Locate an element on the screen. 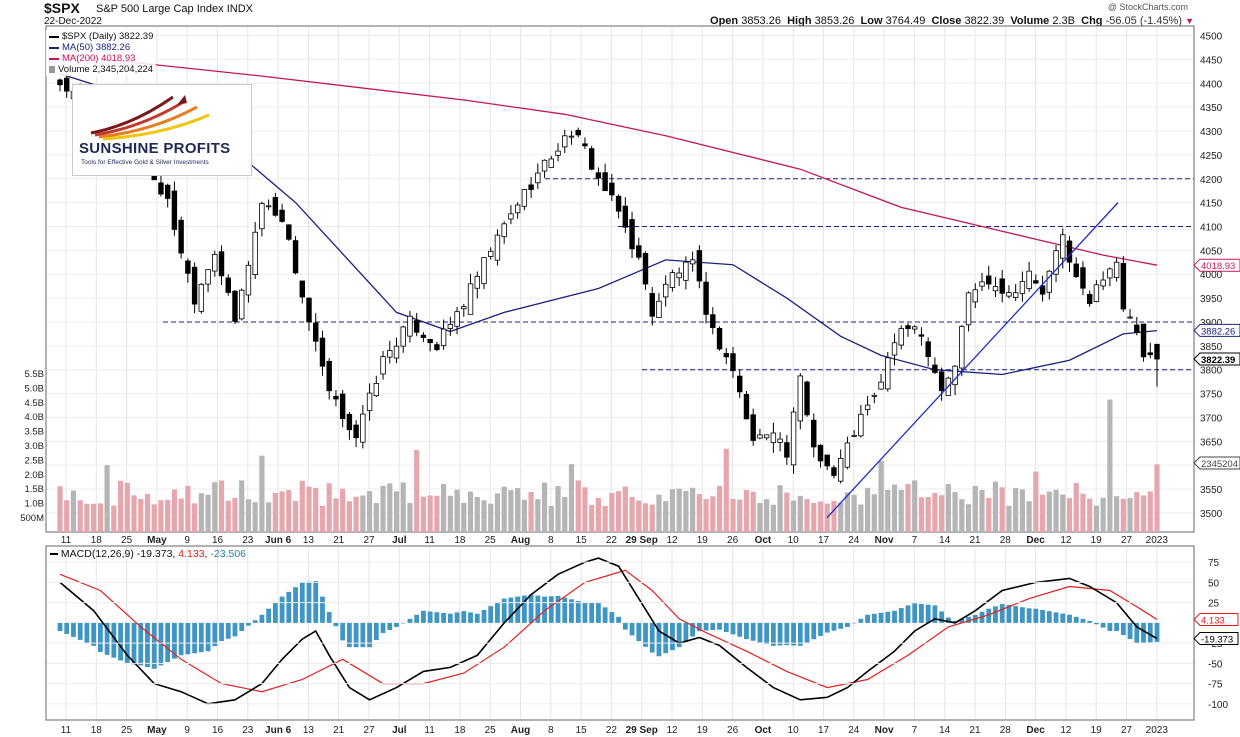 The image size is (1240, 737). x-tick-label: 2023 is located at coordinates (1157, 540).